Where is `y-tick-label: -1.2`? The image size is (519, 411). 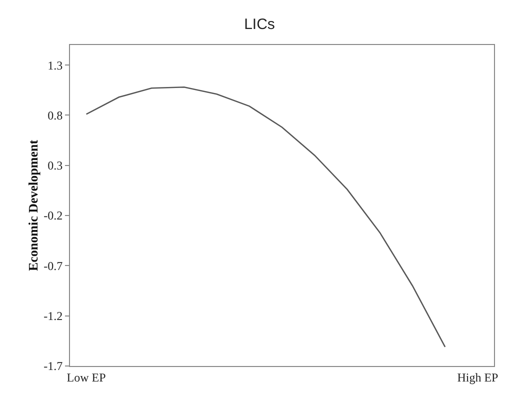 y-tick-label: -1.2 is located at coordinates (53, 316).